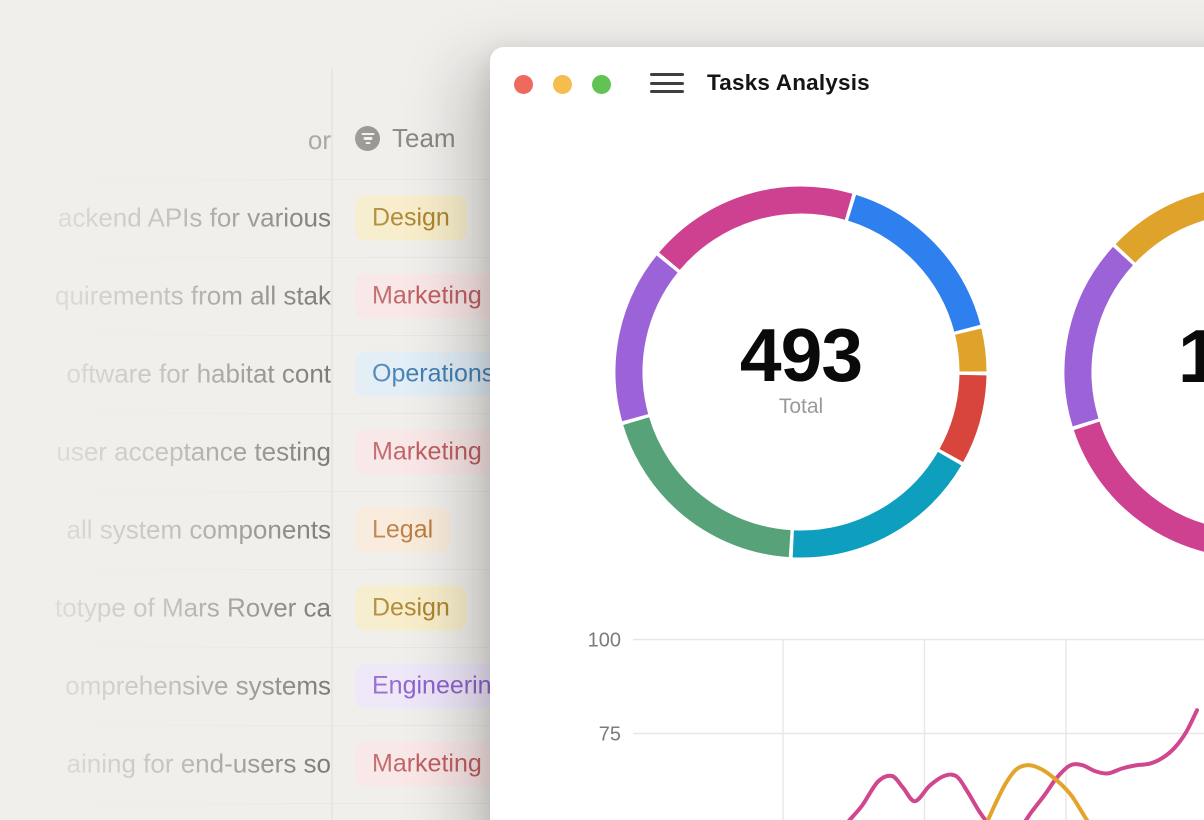 The image size is (1204, 820). I want to click on task-title: all system components, so click(198, 529).